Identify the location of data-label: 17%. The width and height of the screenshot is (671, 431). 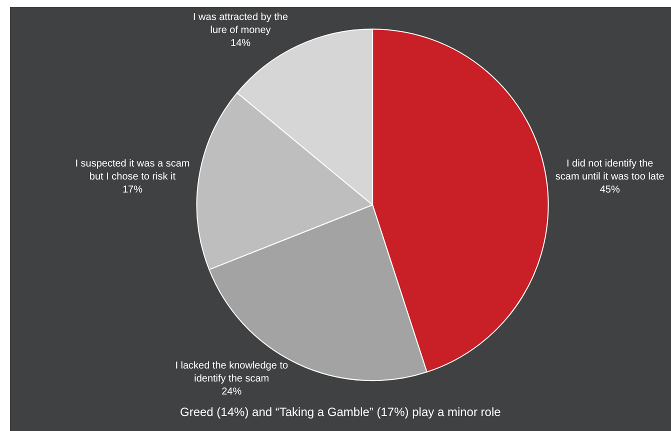
(132, 190).